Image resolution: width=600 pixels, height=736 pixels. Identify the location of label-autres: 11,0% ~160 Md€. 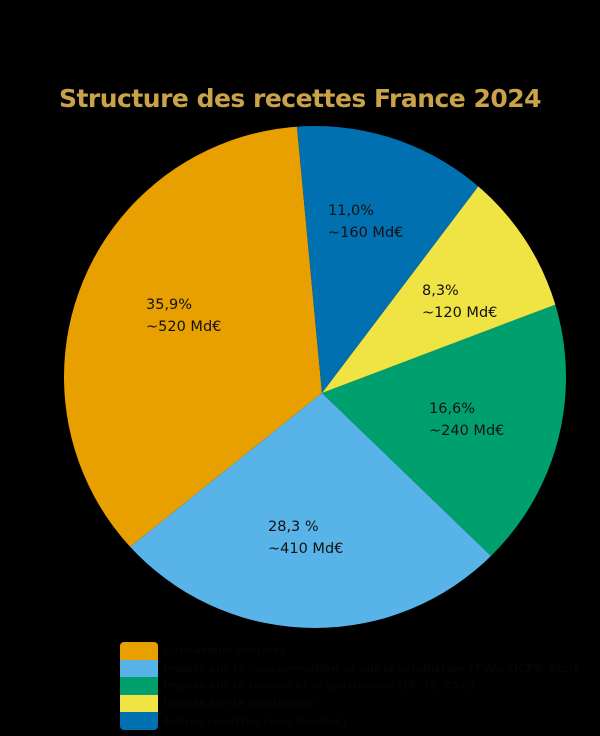
(365, 222).